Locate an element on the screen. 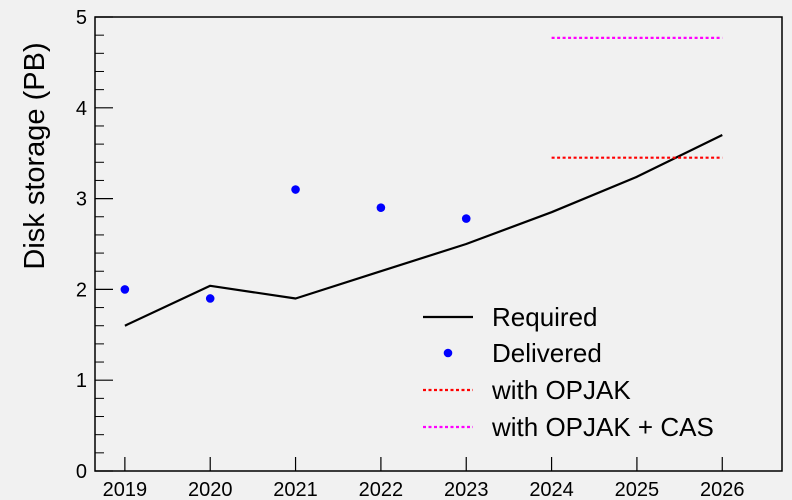 This screenshot has width=792, height=500. x-tick-label: 2025 is located at coordinates (637, 489).